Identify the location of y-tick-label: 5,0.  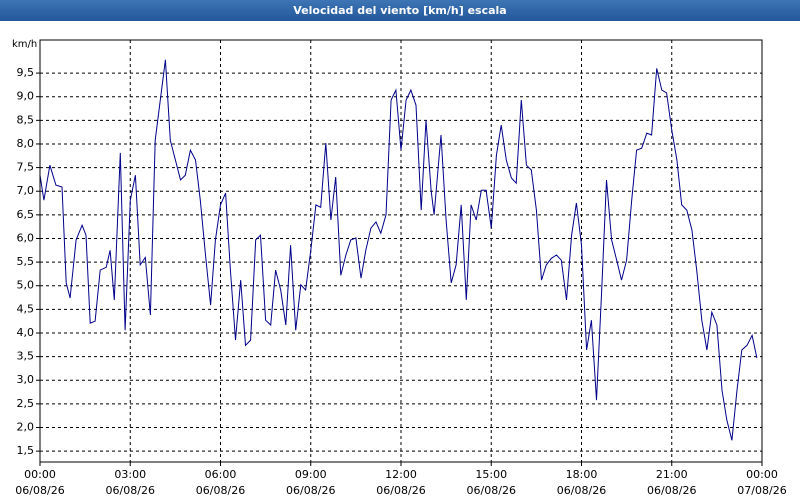
(26, 285).